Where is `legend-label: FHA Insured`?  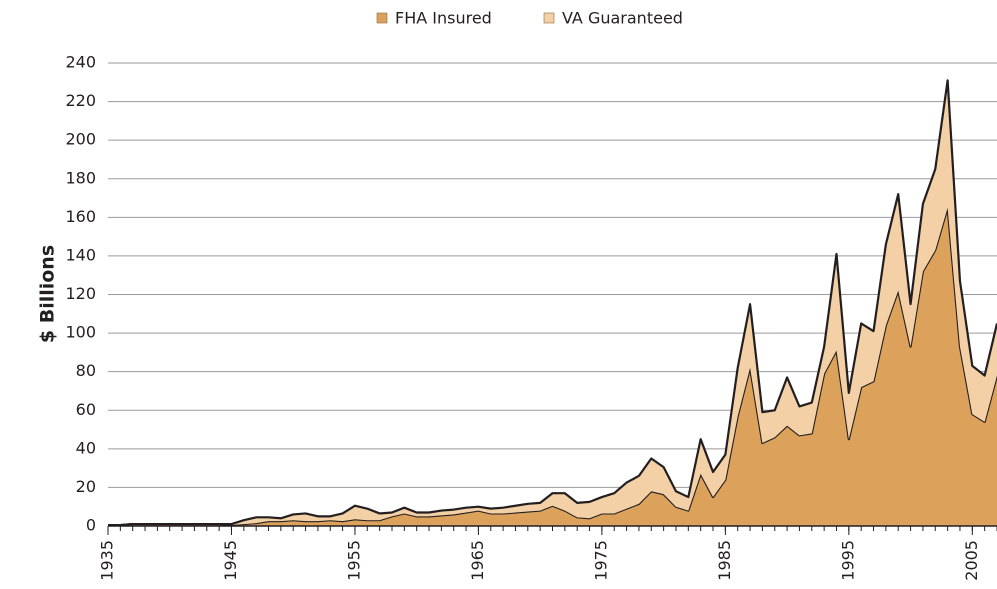
legend-label: FHA Insured is located at coordinates (443, 18).